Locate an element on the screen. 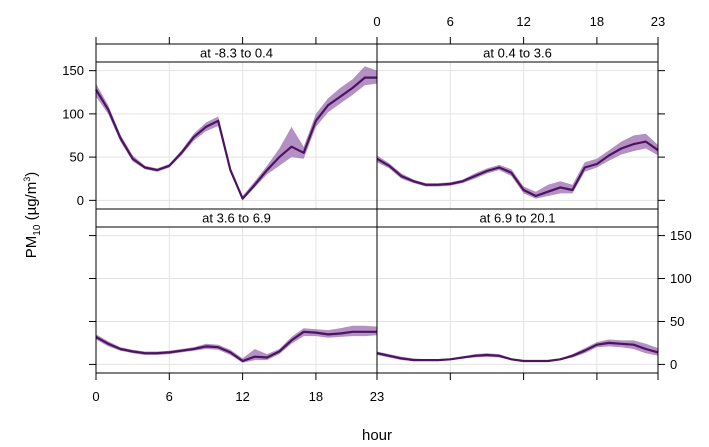 This screenshot has height=447, width=709. x-tick-label-bottom-0: 0 is located at coordinates (95, 396).